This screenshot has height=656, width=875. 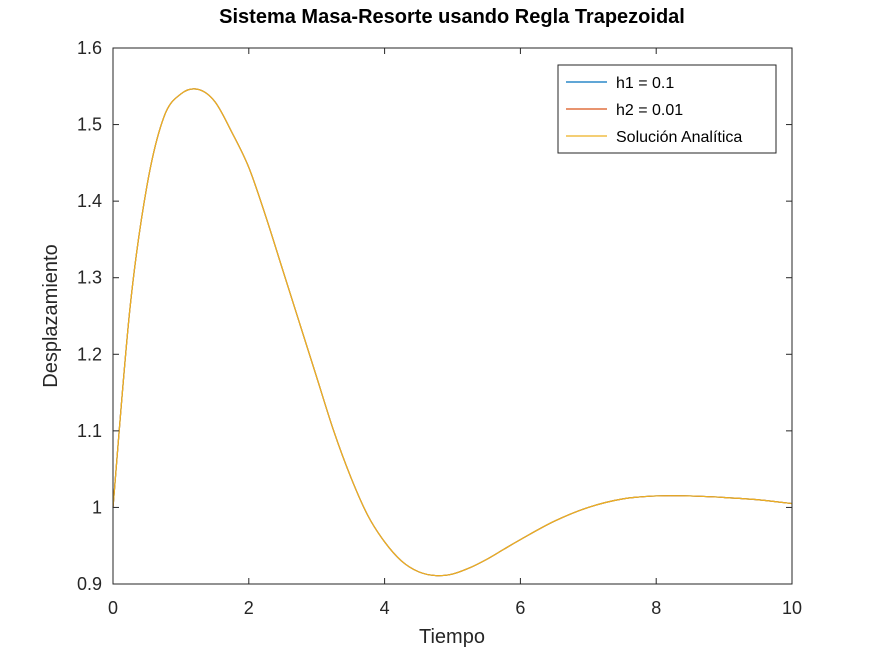 What do you see at coordinates (113, 608) in the screenshot?
I see `x-tick-label: 0` at bounding box center [113, 608].